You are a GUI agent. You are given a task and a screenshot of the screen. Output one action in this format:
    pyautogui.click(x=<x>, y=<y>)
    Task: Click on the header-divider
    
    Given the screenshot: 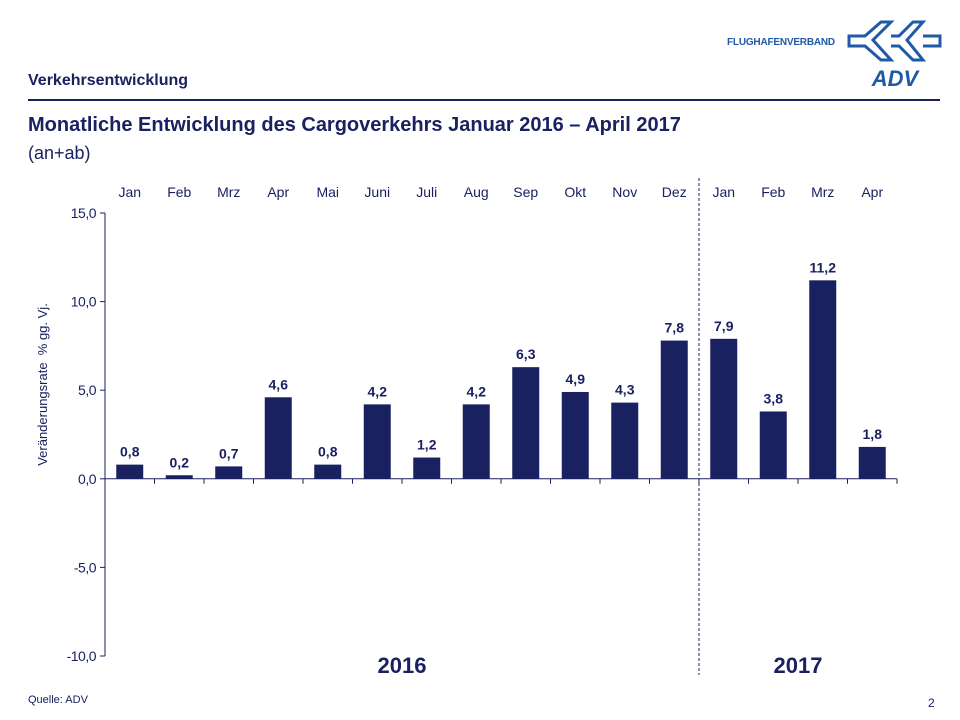 What is the action you would take?
    pyautogui.click(x=484, y=100)
    